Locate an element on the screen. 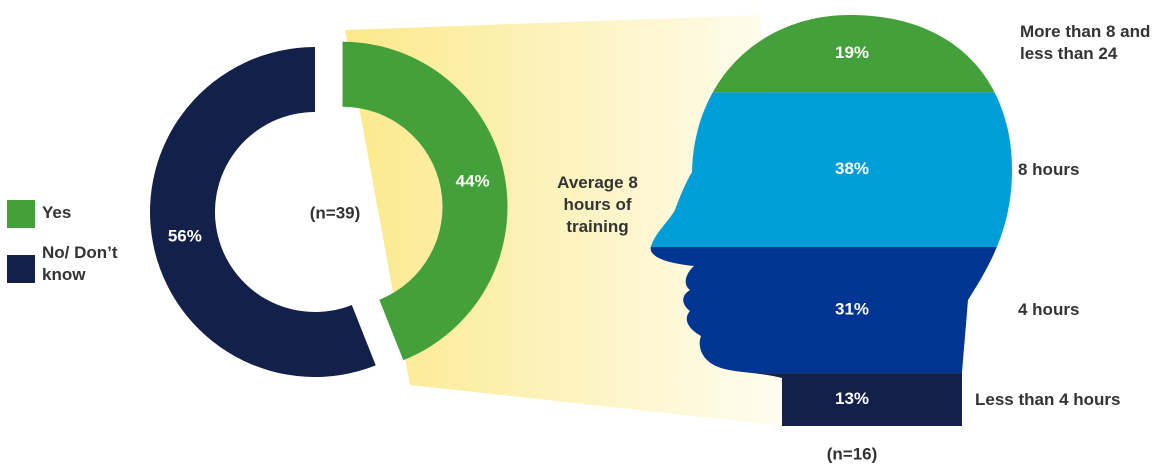  value-label: 13% is located at coordinates (852, 398).